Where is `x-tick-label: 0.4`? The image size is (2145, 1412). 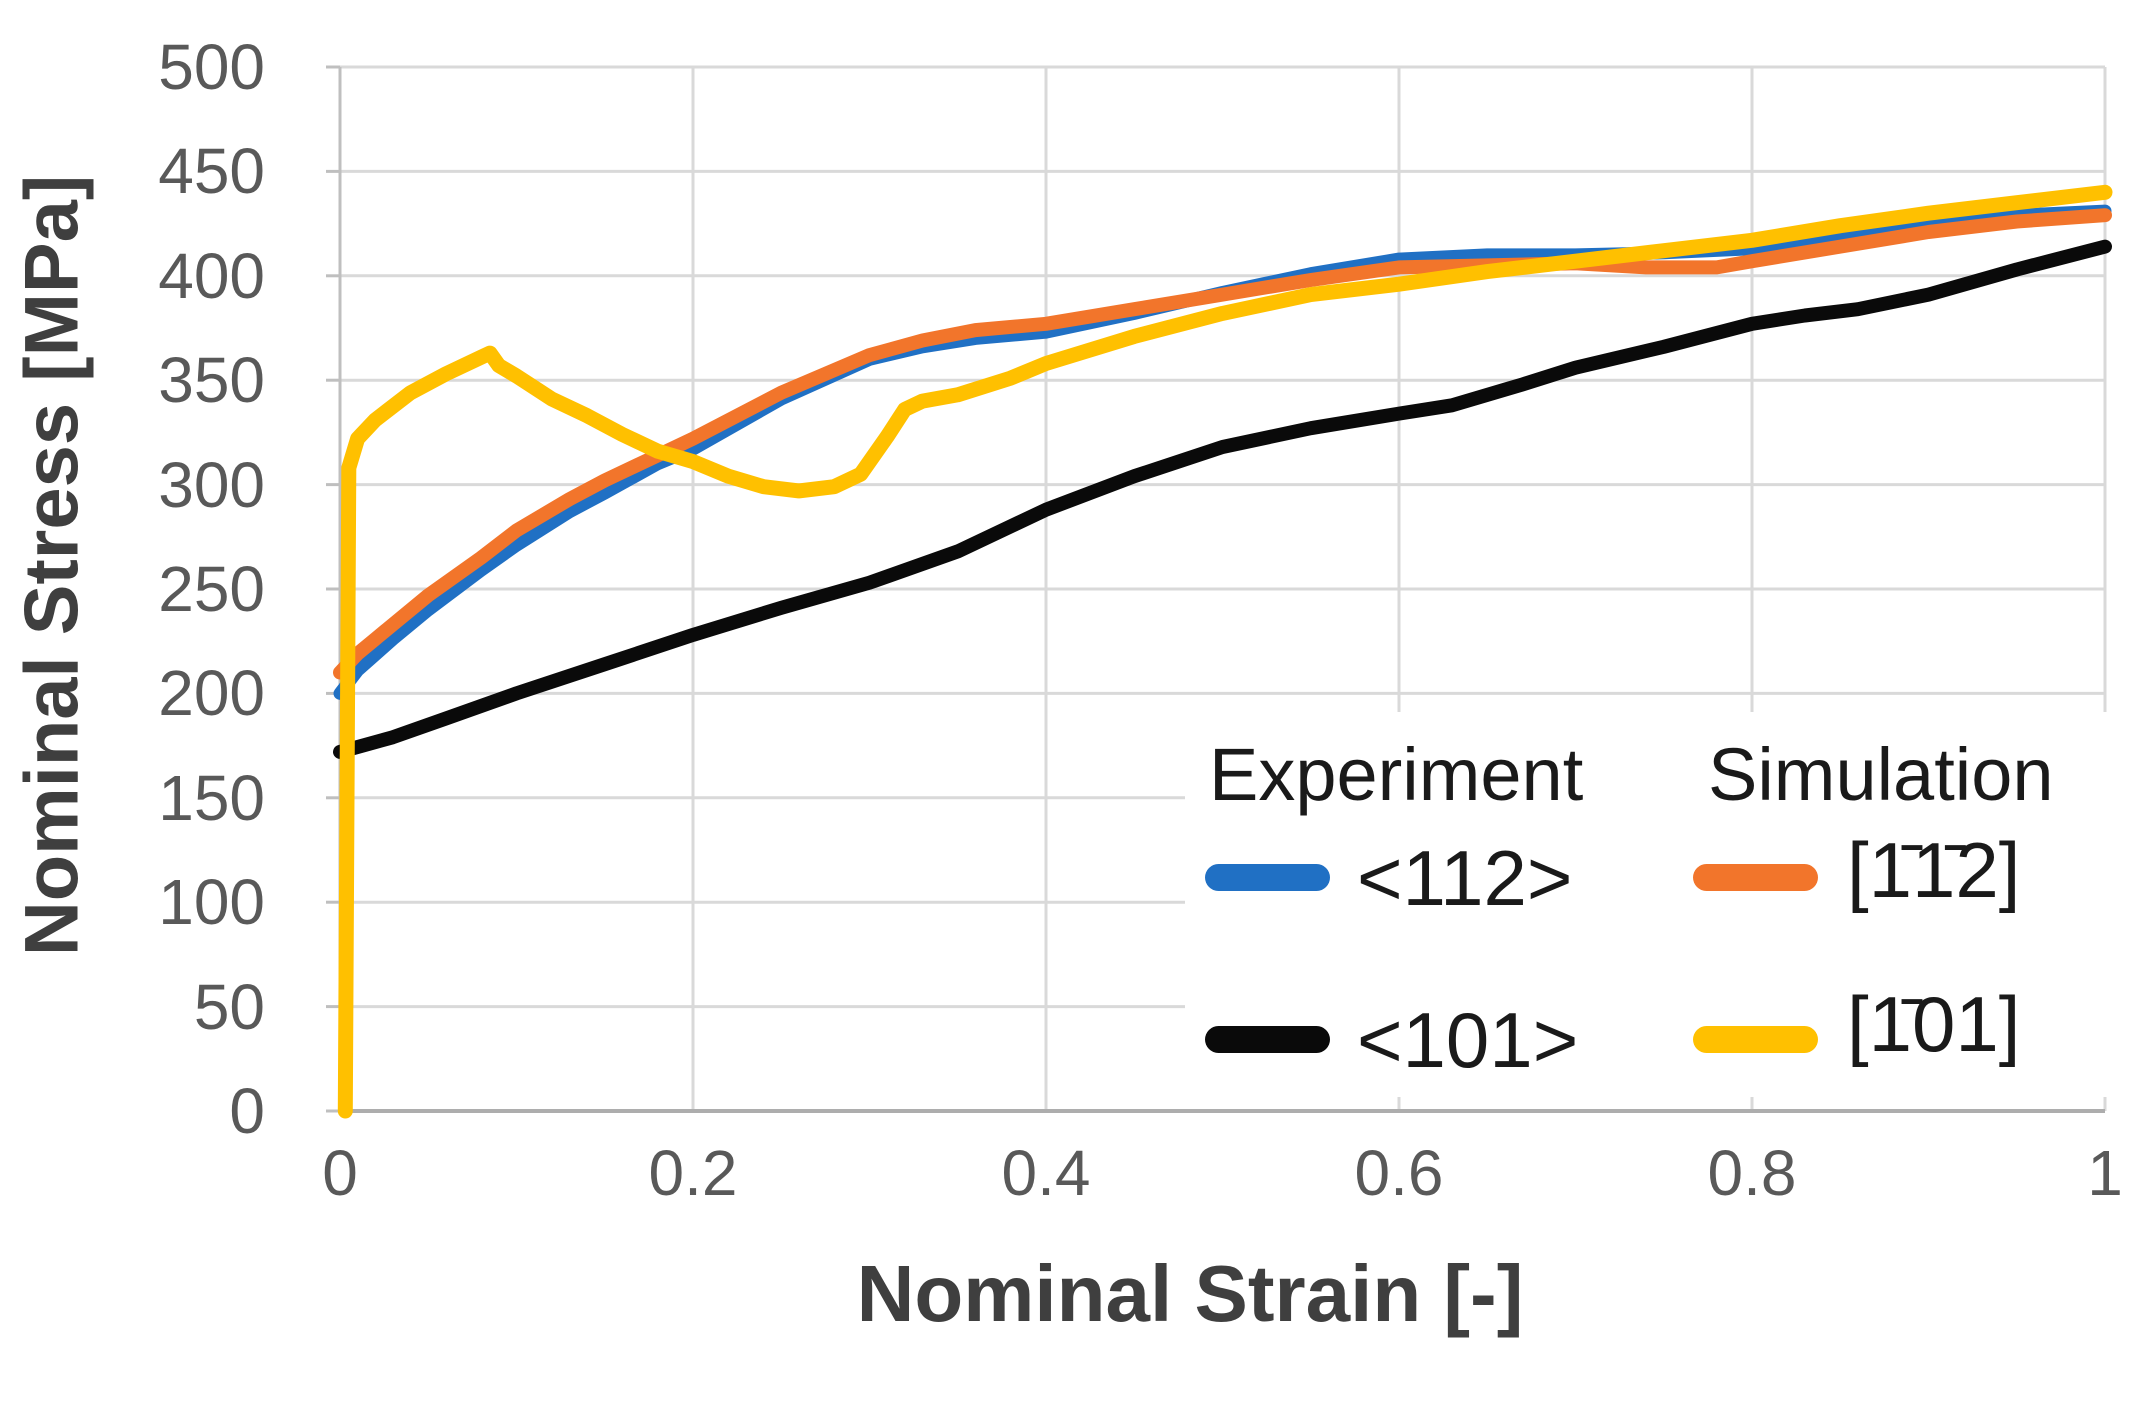 x-tick-label: 0.4 is located at coordinates (1046, 1173).